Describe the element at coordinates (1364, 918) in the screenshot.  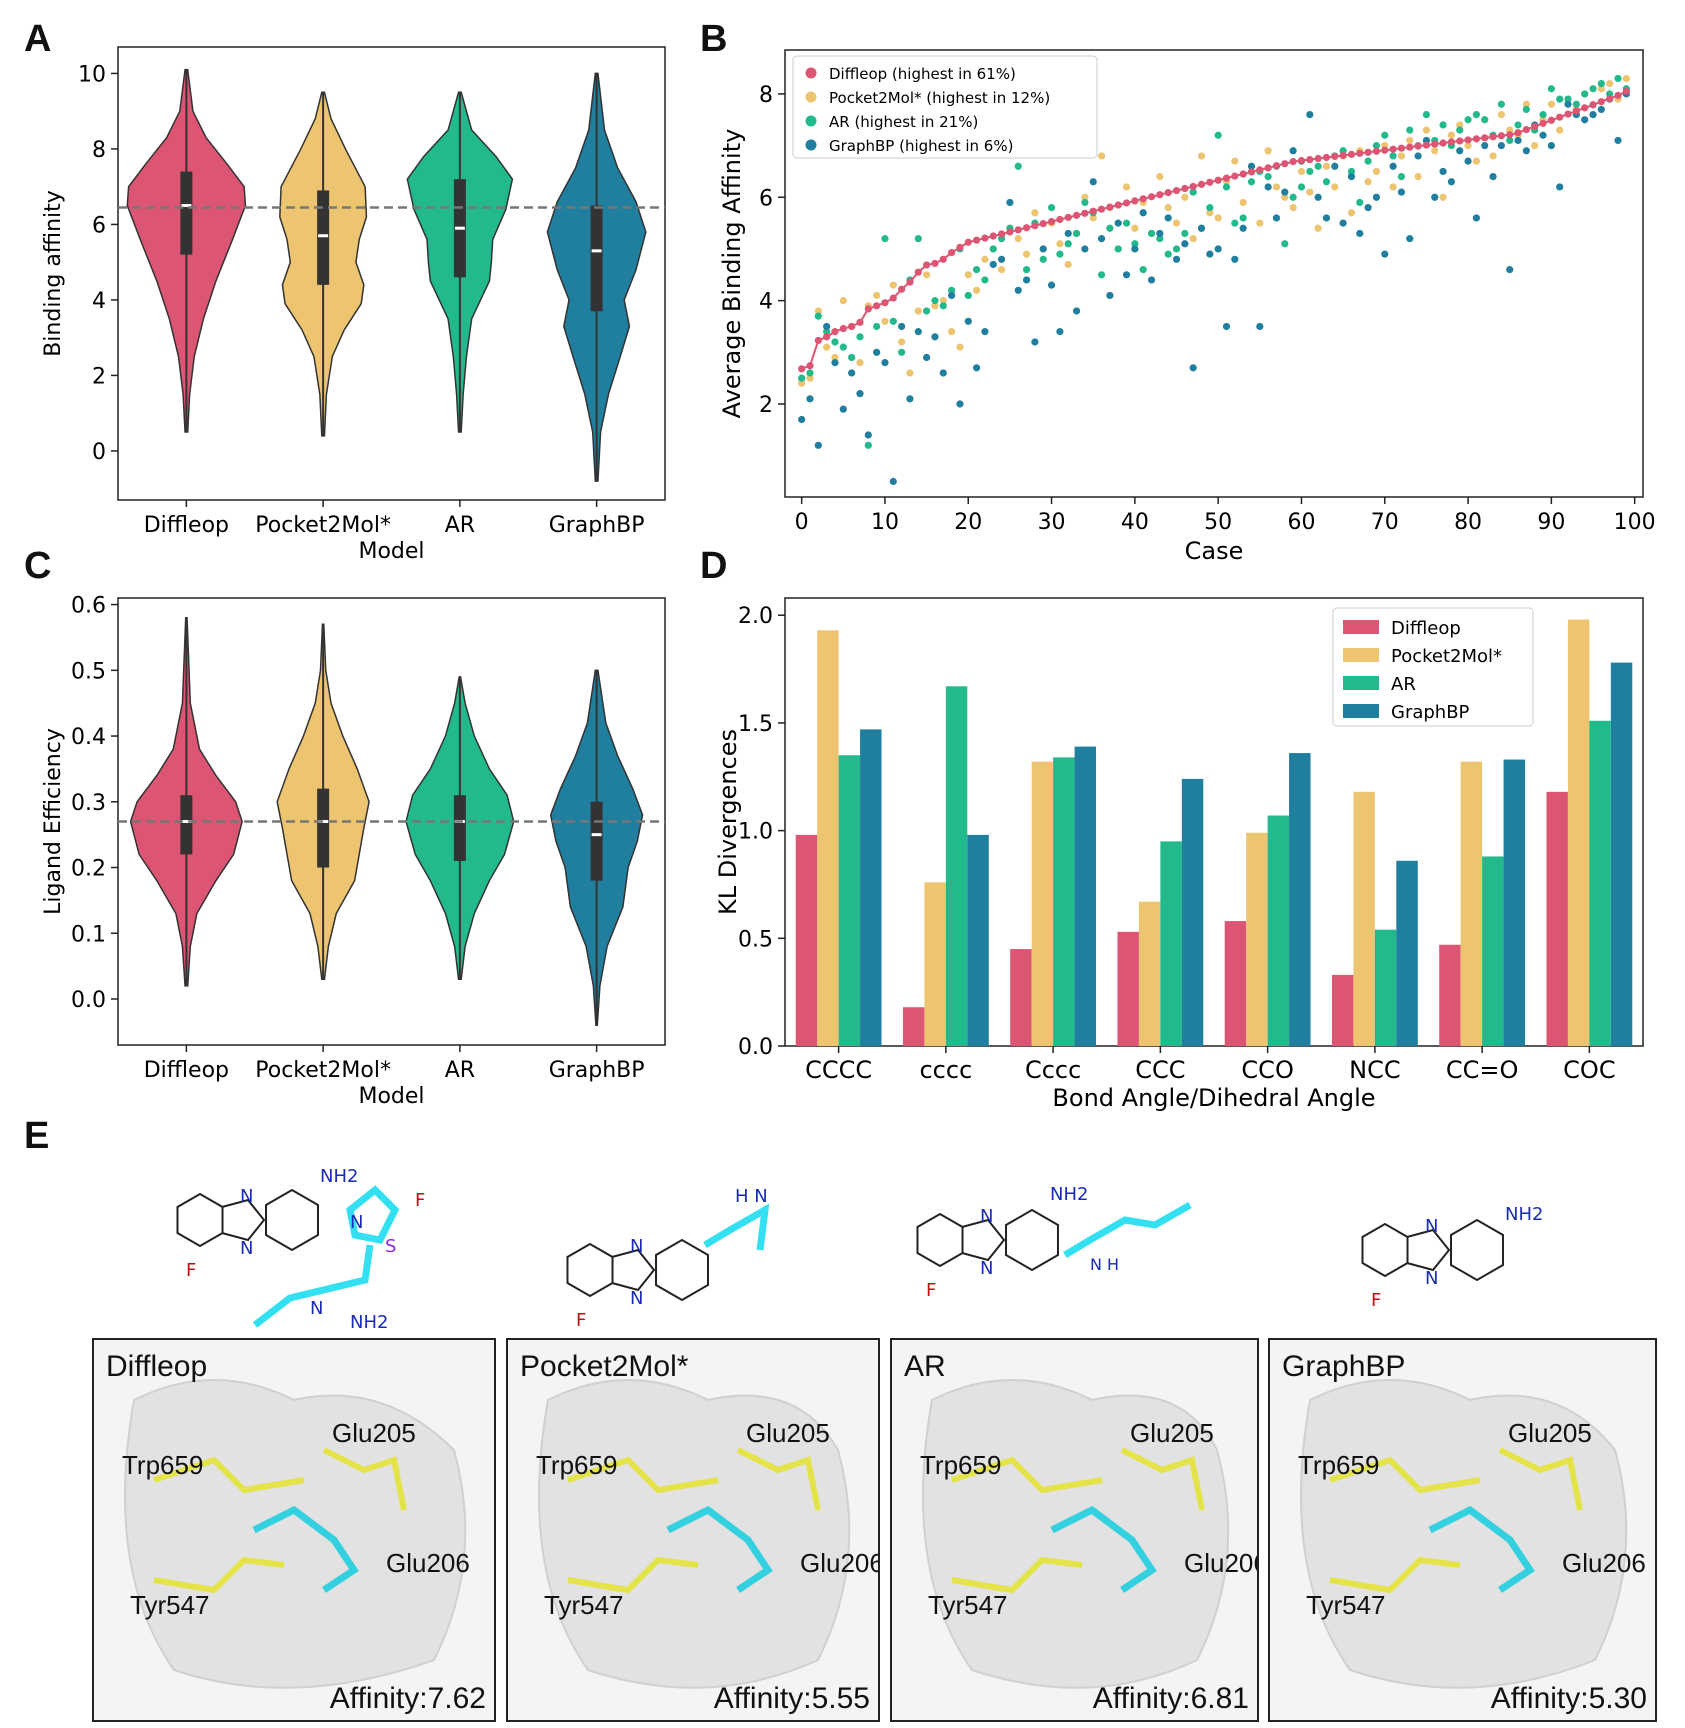
I see `bar-pocket2mol` at that location.